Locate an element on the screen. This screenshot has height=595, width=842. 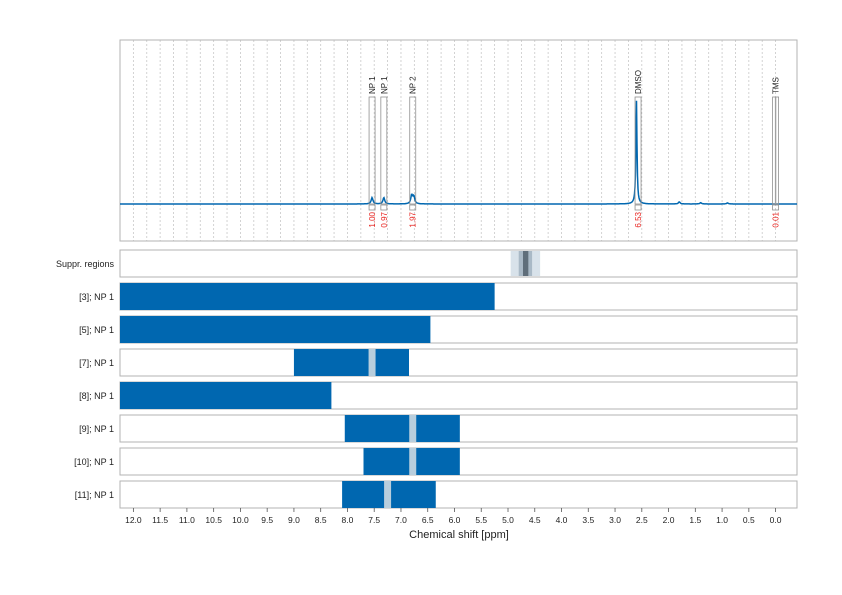
region-row-label: [5]; NP 1 is located at coordinates (96, 330).